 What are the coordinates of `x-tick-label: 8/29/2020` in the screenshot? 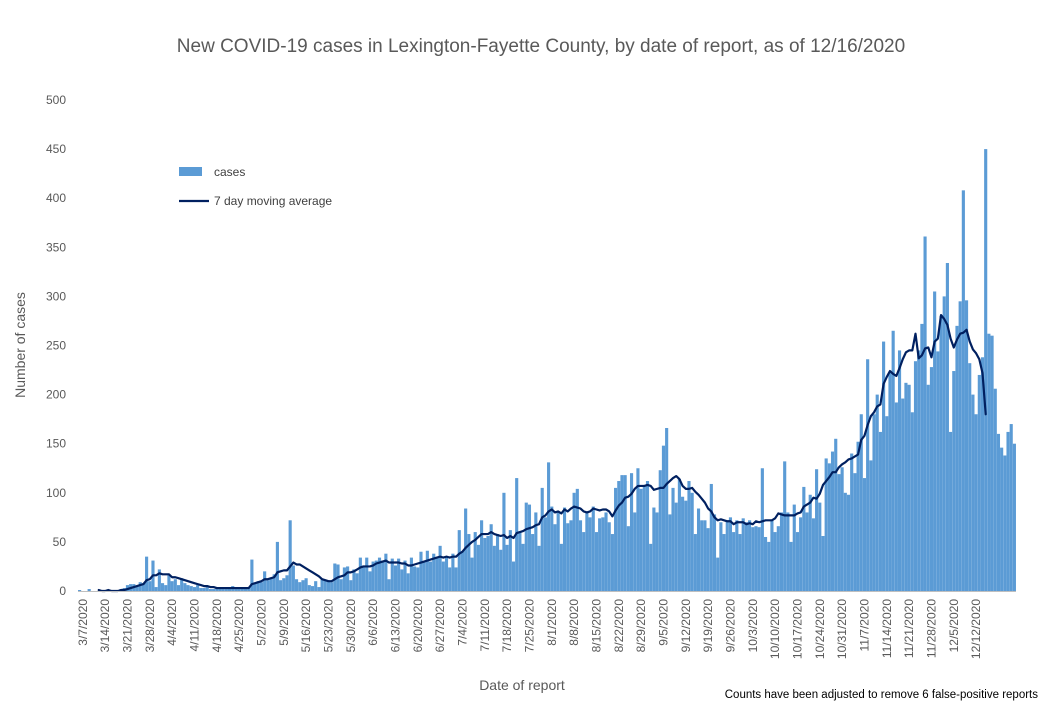 It's located at (641, 626).